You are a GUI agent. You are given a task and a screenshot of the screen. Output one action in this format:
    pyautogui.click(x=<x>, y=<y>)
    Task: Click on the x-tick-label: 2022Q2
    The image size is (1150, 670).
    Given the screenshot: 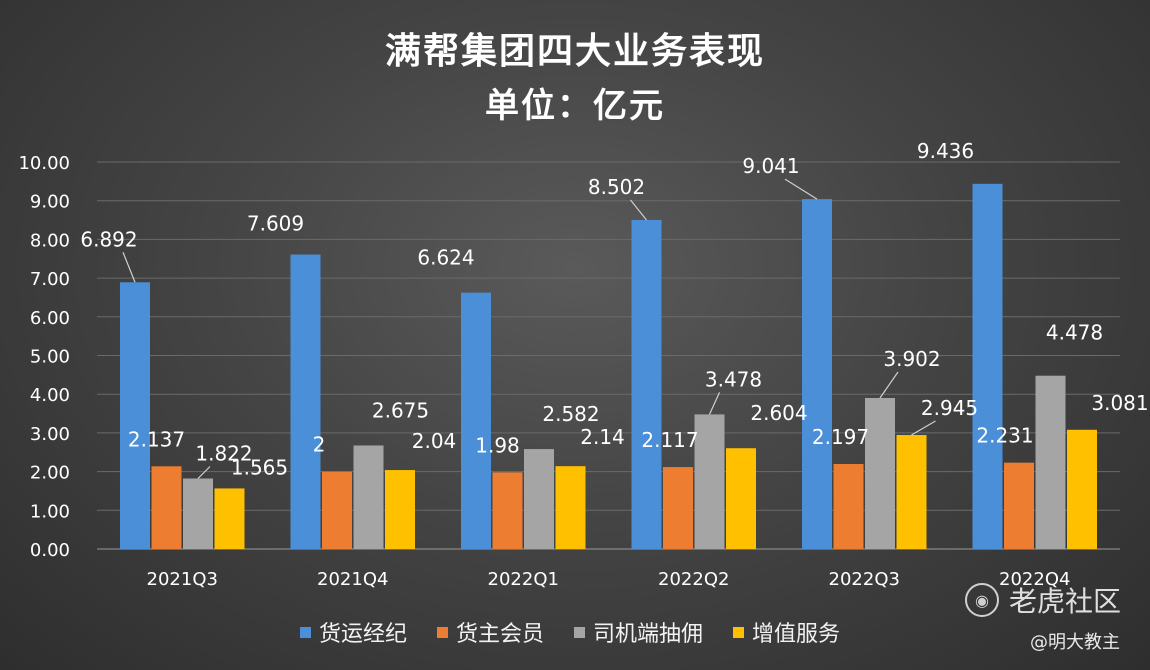 What is the action you would take?
    pyautogui.click(x=693, y=579)
    